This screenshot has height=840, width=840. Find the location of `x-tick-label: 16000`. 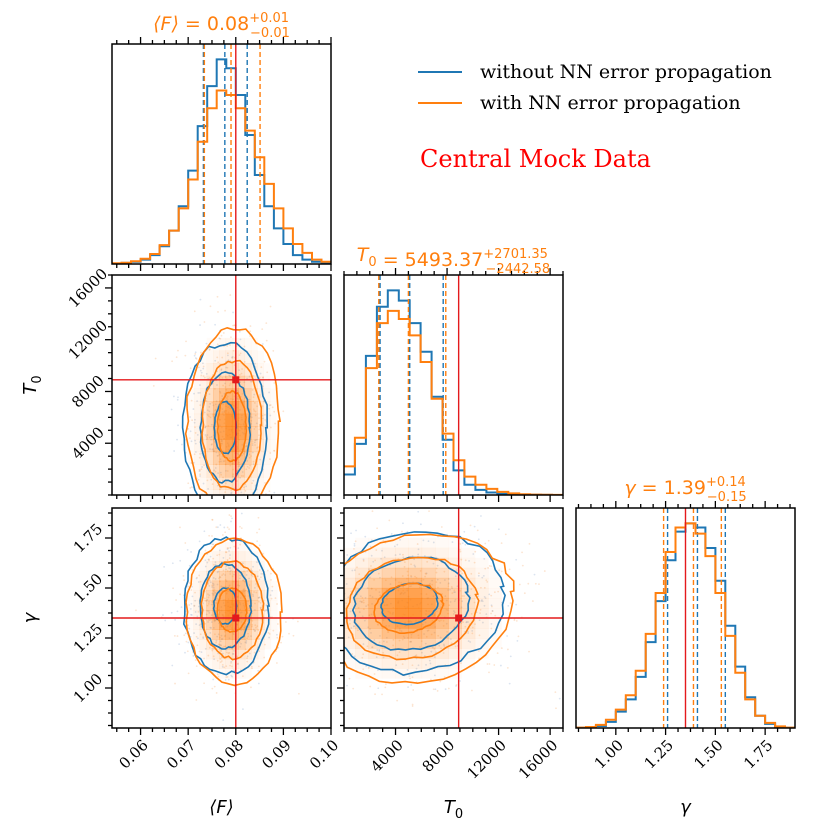

x-tick-label: 16000 is located at coordinates (538, 759).